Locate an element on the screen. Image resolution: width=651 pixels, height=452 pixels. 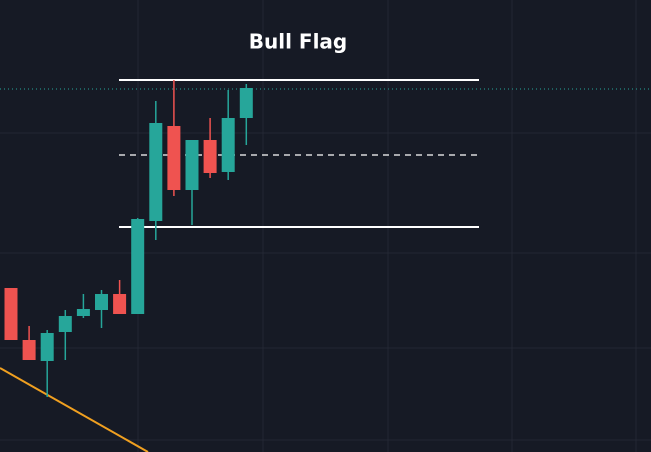
trend-line is located at coordinates (74, 409).